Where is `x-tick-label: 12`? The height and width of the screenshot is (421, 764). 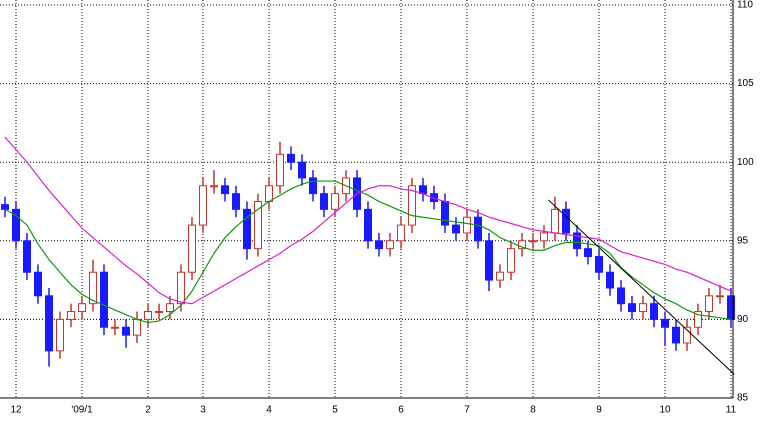
x-tick-label: 12 is located at coordinates (16, 410).